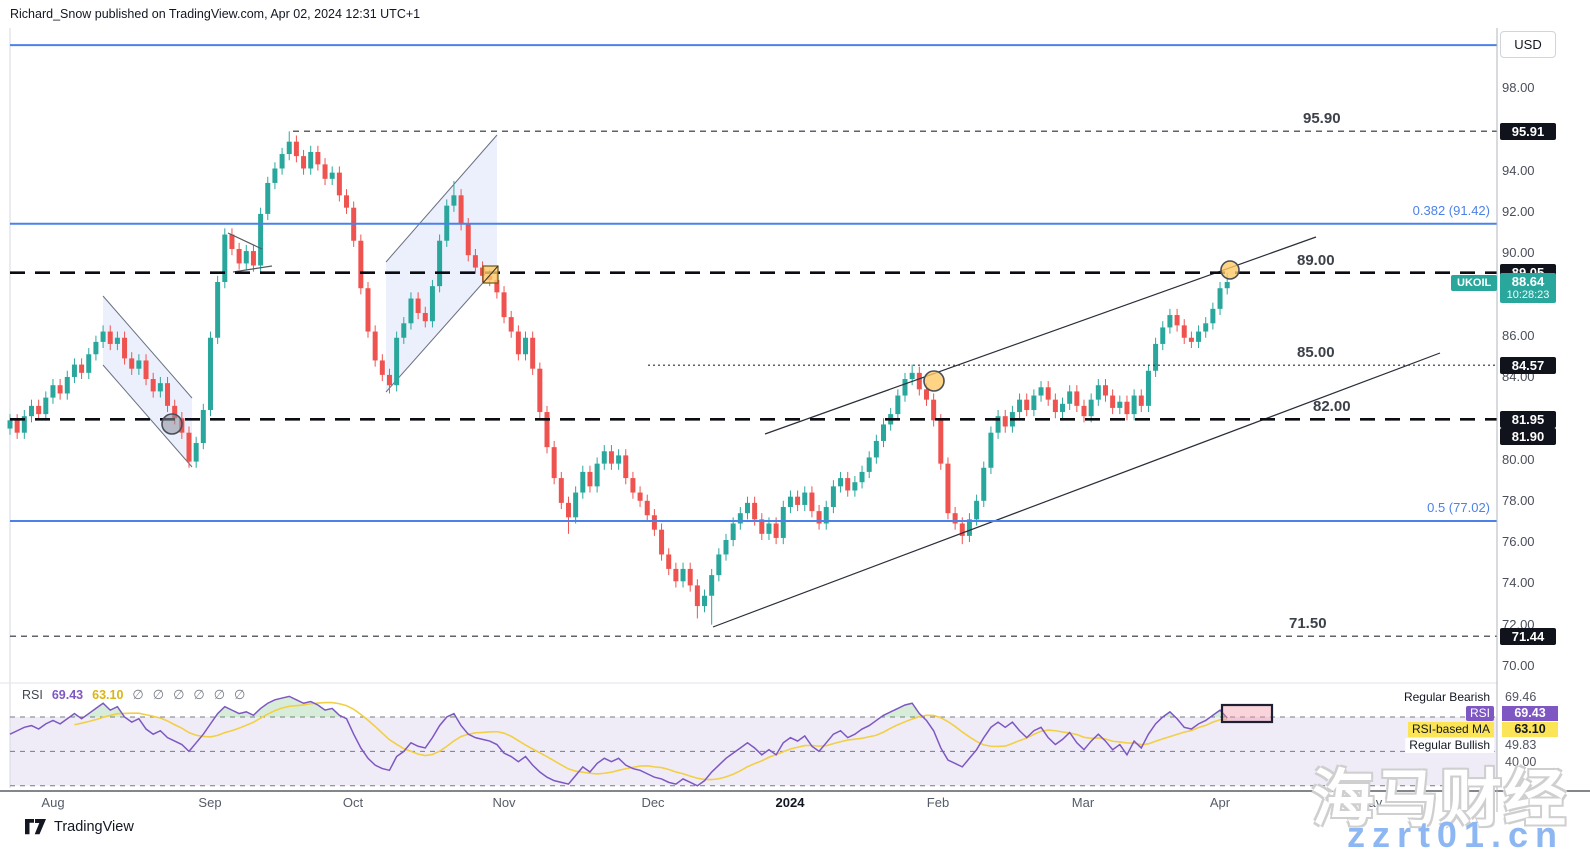  What do you see at coordinates (108, 695) in the screenshot?
I see `rsi-ma-legend-value: 63.10` at bounding box center [108, 695].